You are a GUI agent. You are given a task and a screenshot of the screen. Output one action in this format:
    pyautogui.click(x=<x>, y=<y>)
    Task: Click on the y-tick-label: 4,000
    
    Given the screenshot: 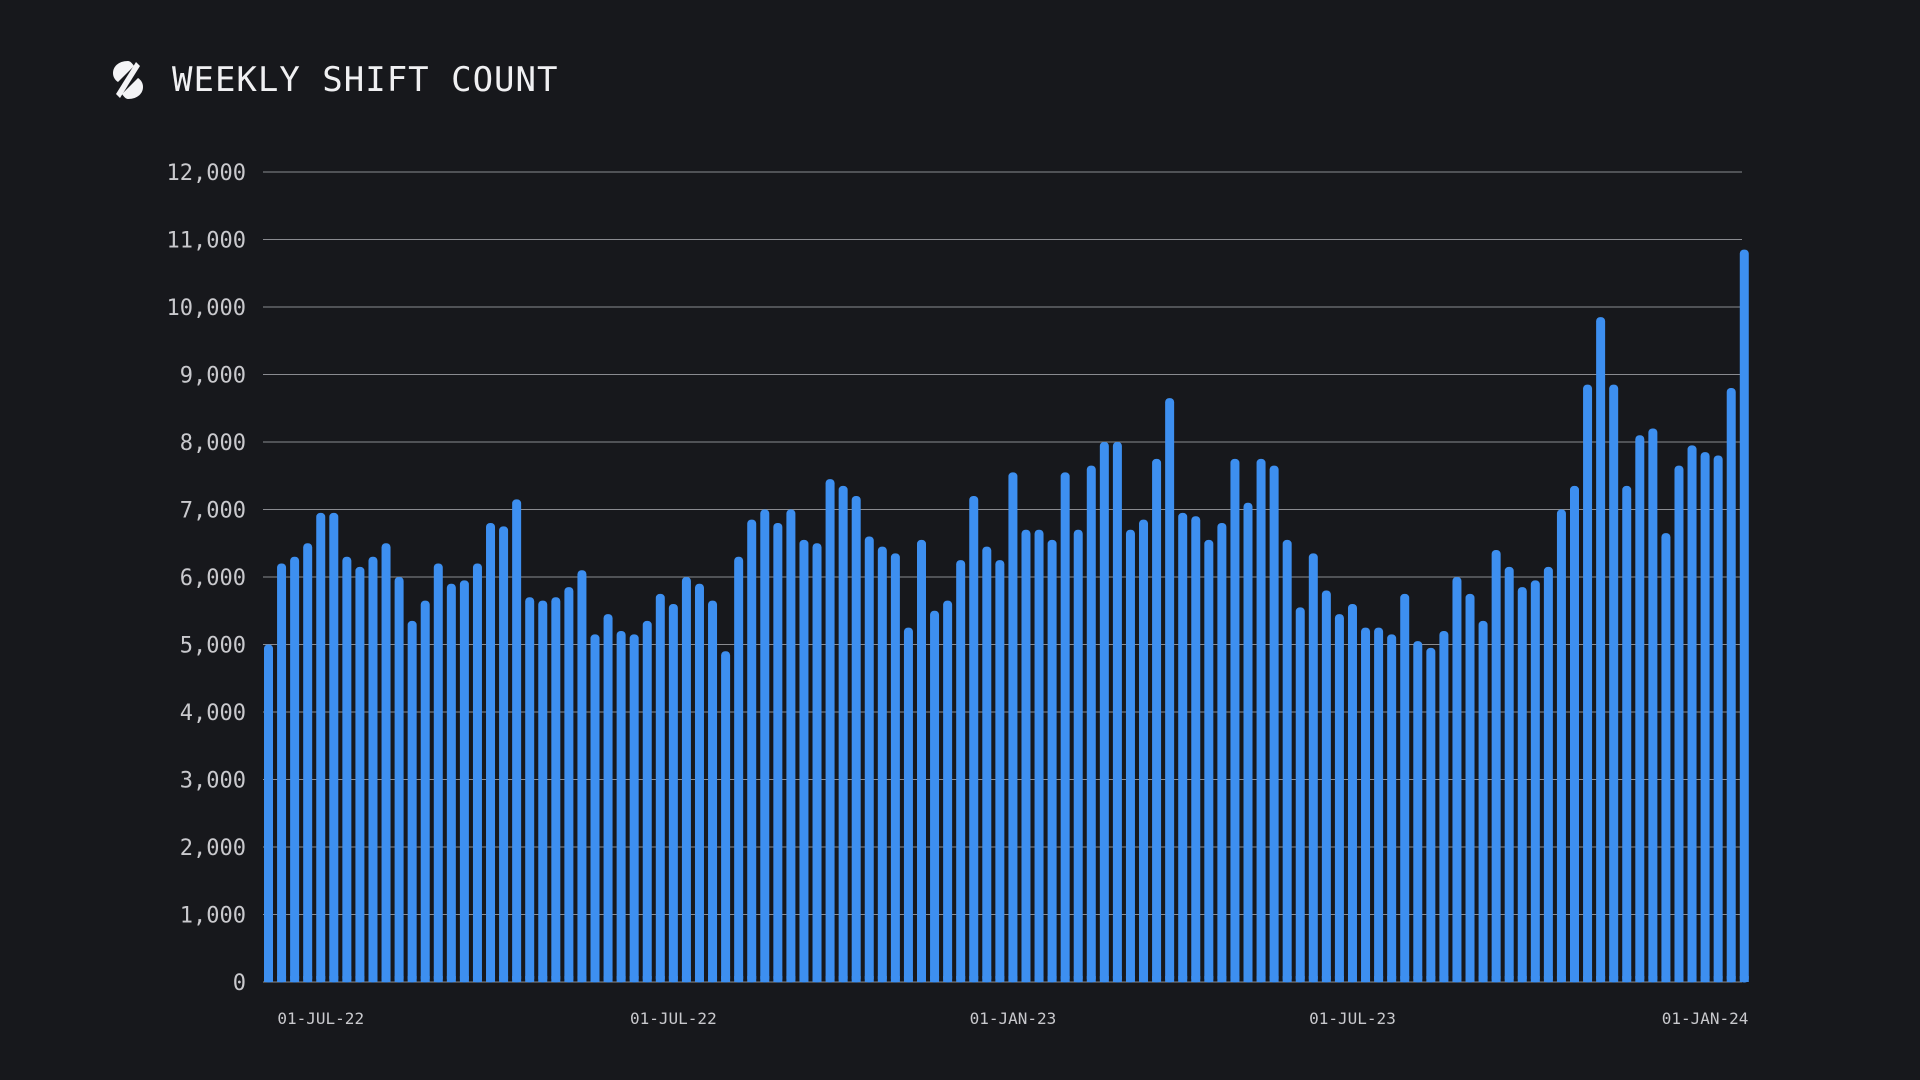 What is the action you would take?
    pyautogui.click(x=213, y=713)
    